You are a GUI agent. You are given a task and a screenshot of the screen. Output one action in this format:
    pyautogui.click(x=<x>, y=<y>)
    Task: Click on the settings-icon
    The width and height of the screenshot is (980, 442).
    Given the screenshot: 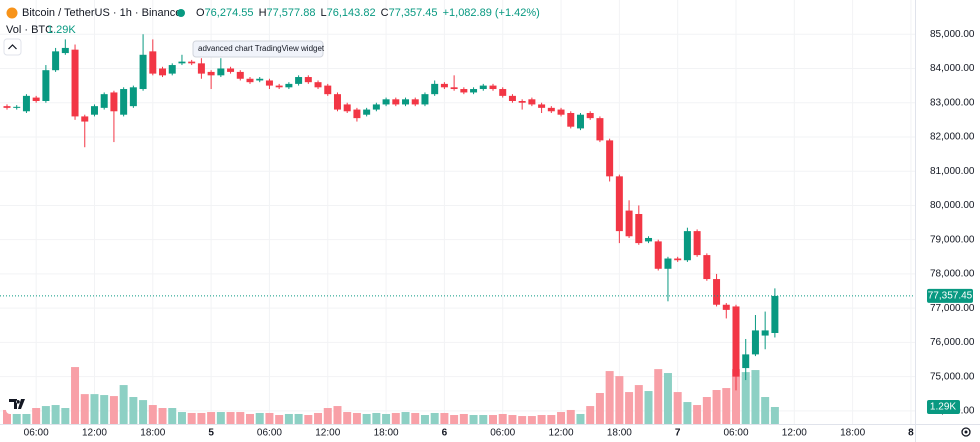 What is the action you would take?
    pyautogui.click(x=966, y=432)
    